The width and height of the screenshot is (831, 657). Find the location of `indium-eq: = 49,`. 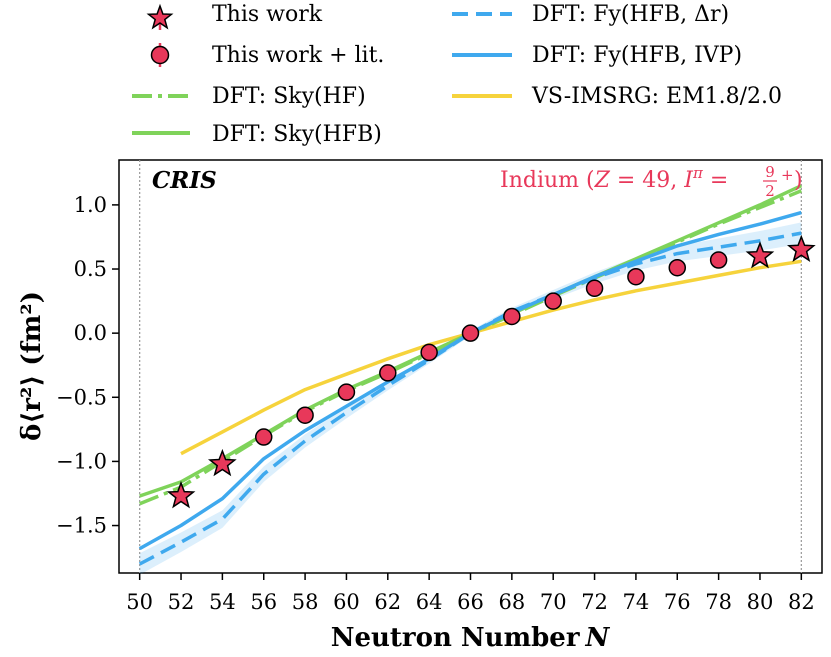

indium-eq: = 49, is located at coordinates (647, 180).